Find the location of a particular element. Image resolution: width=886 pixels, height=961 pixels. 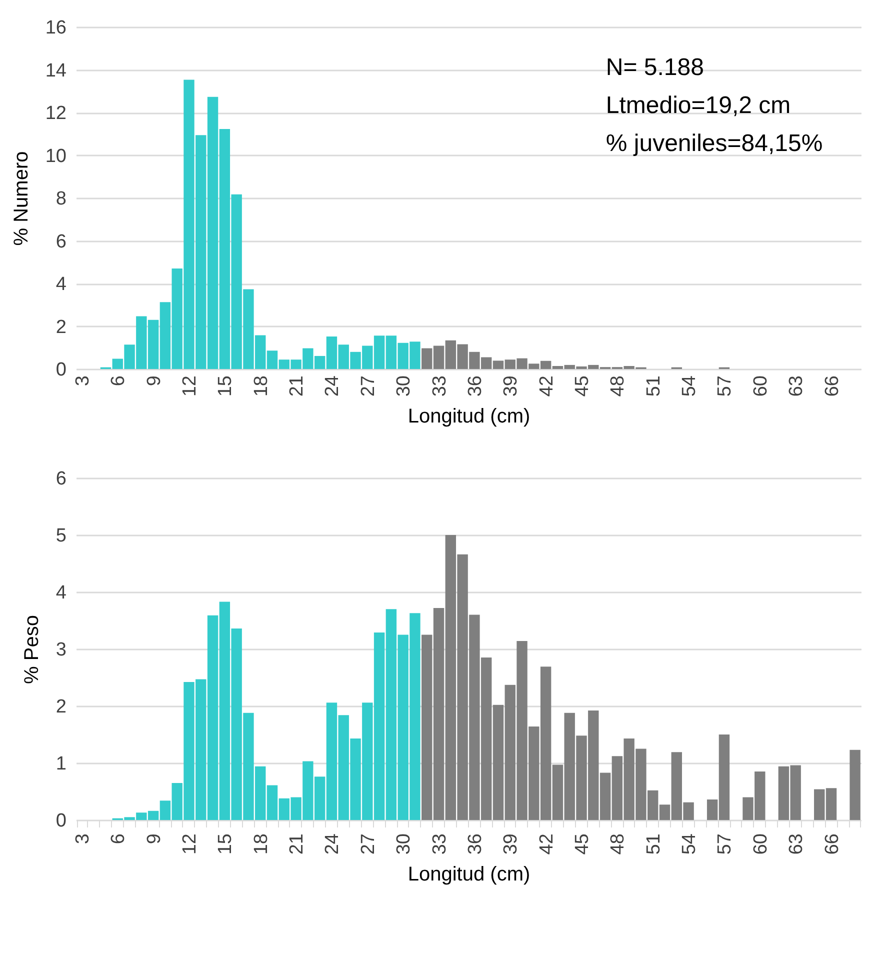

y-axis-title: % Numero is located at coordinates (21, 198).